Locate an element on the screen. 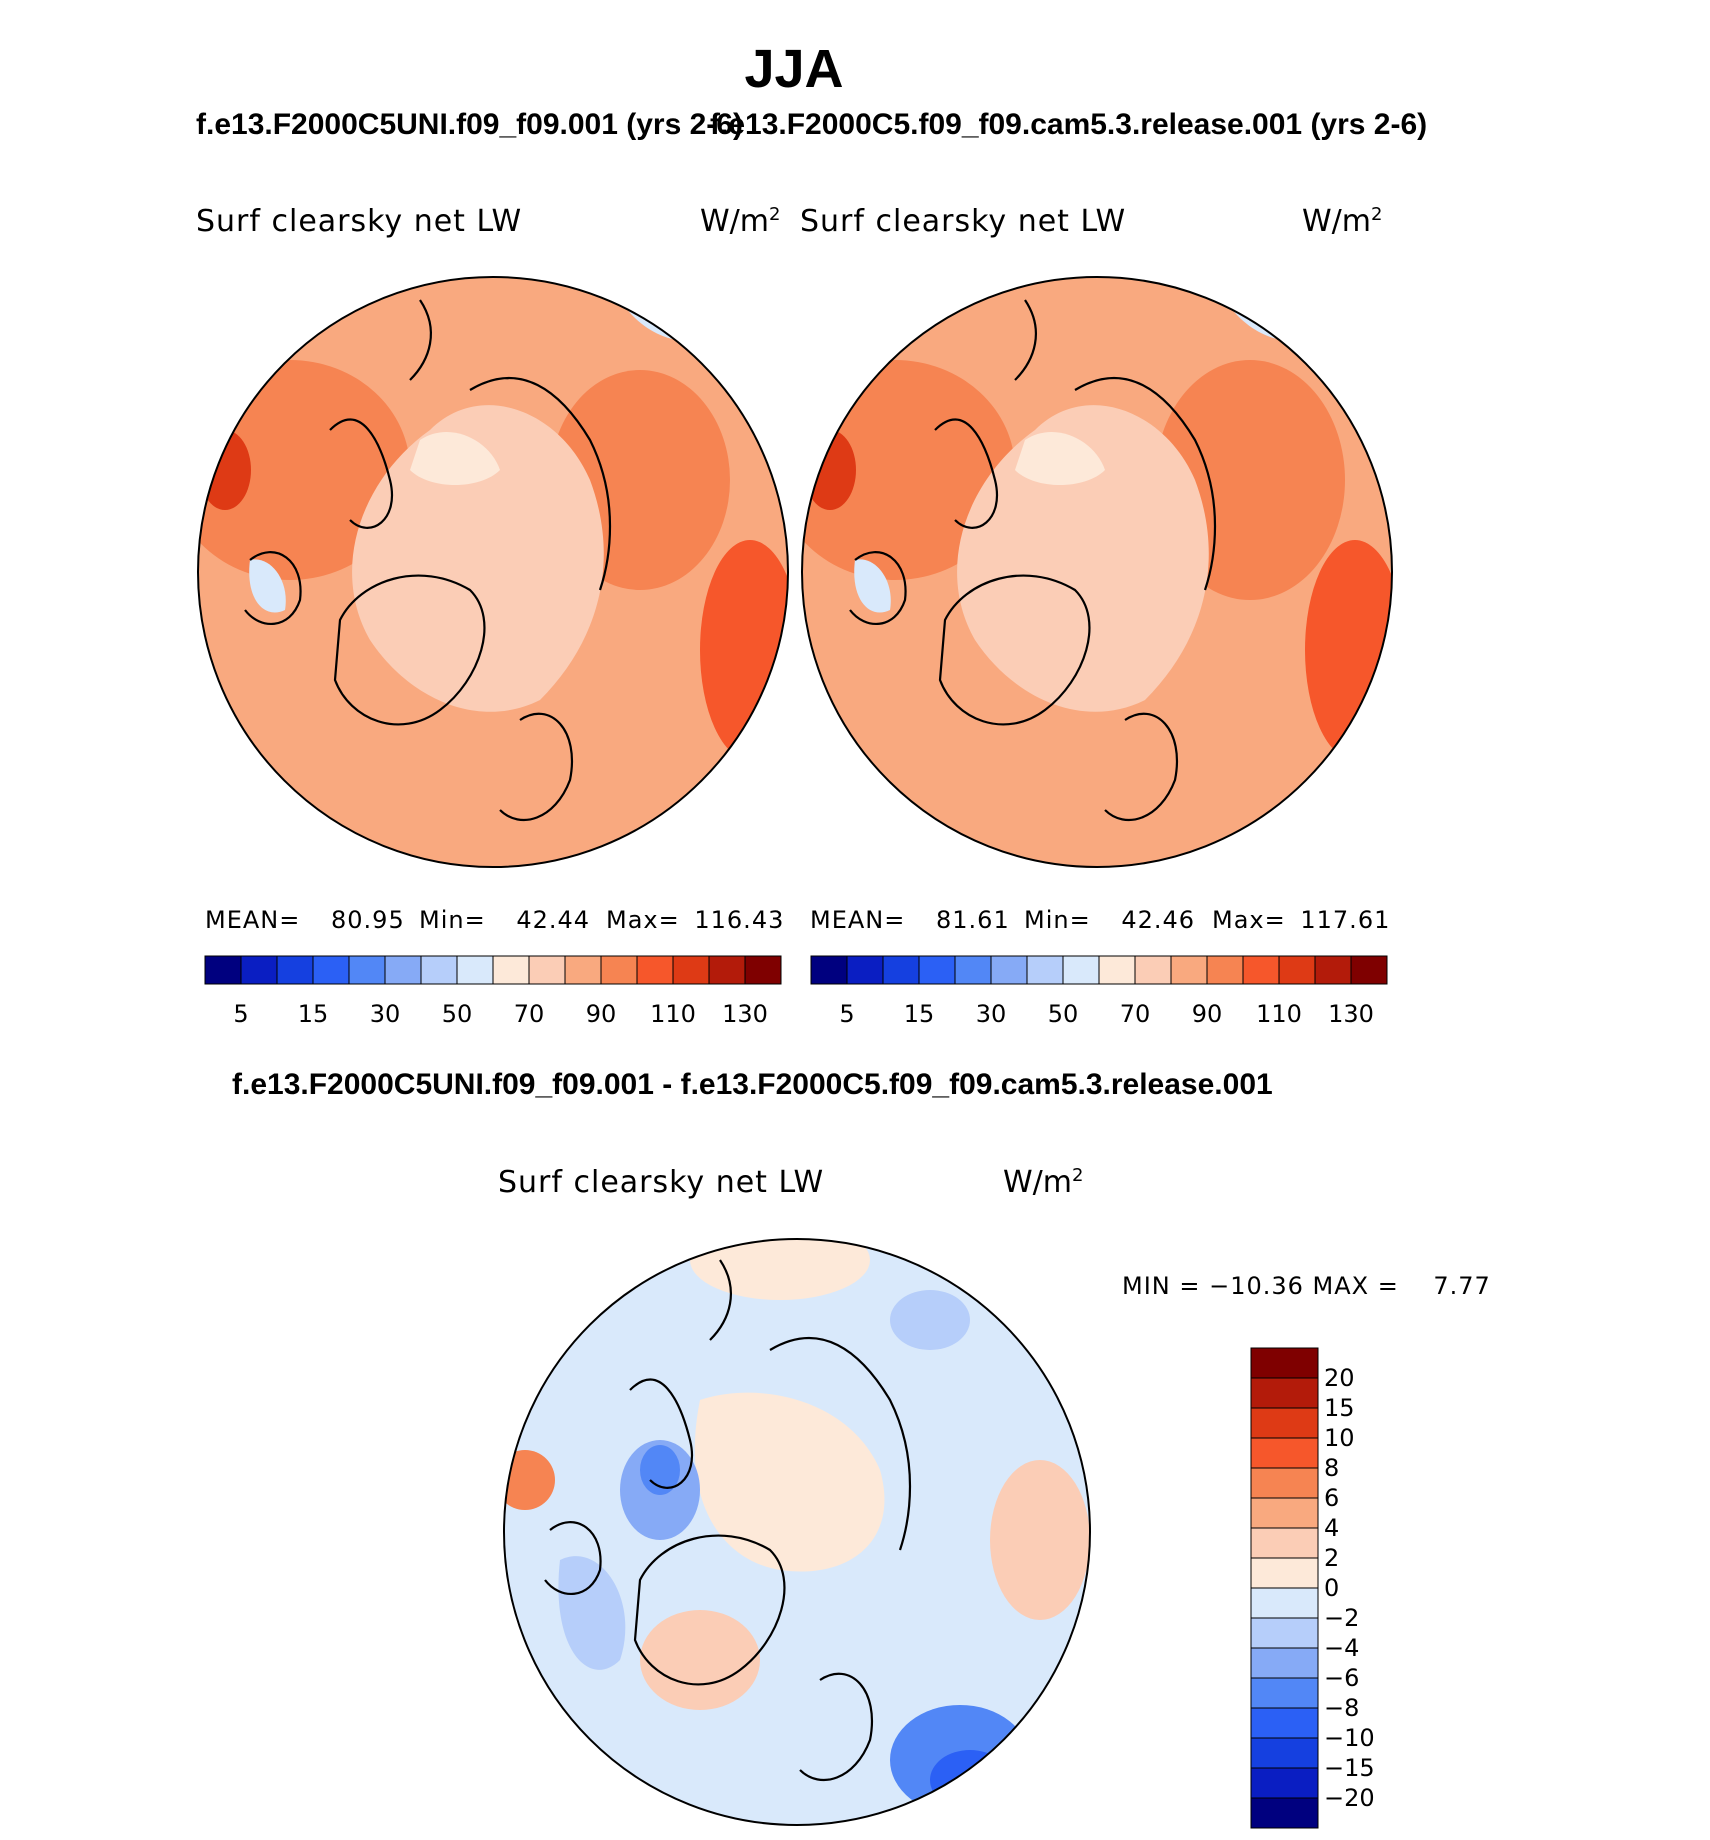 The image size is (1710, 1840). colorbar-diff-tick-label: −2 is located at coordinates (1341, 1618).